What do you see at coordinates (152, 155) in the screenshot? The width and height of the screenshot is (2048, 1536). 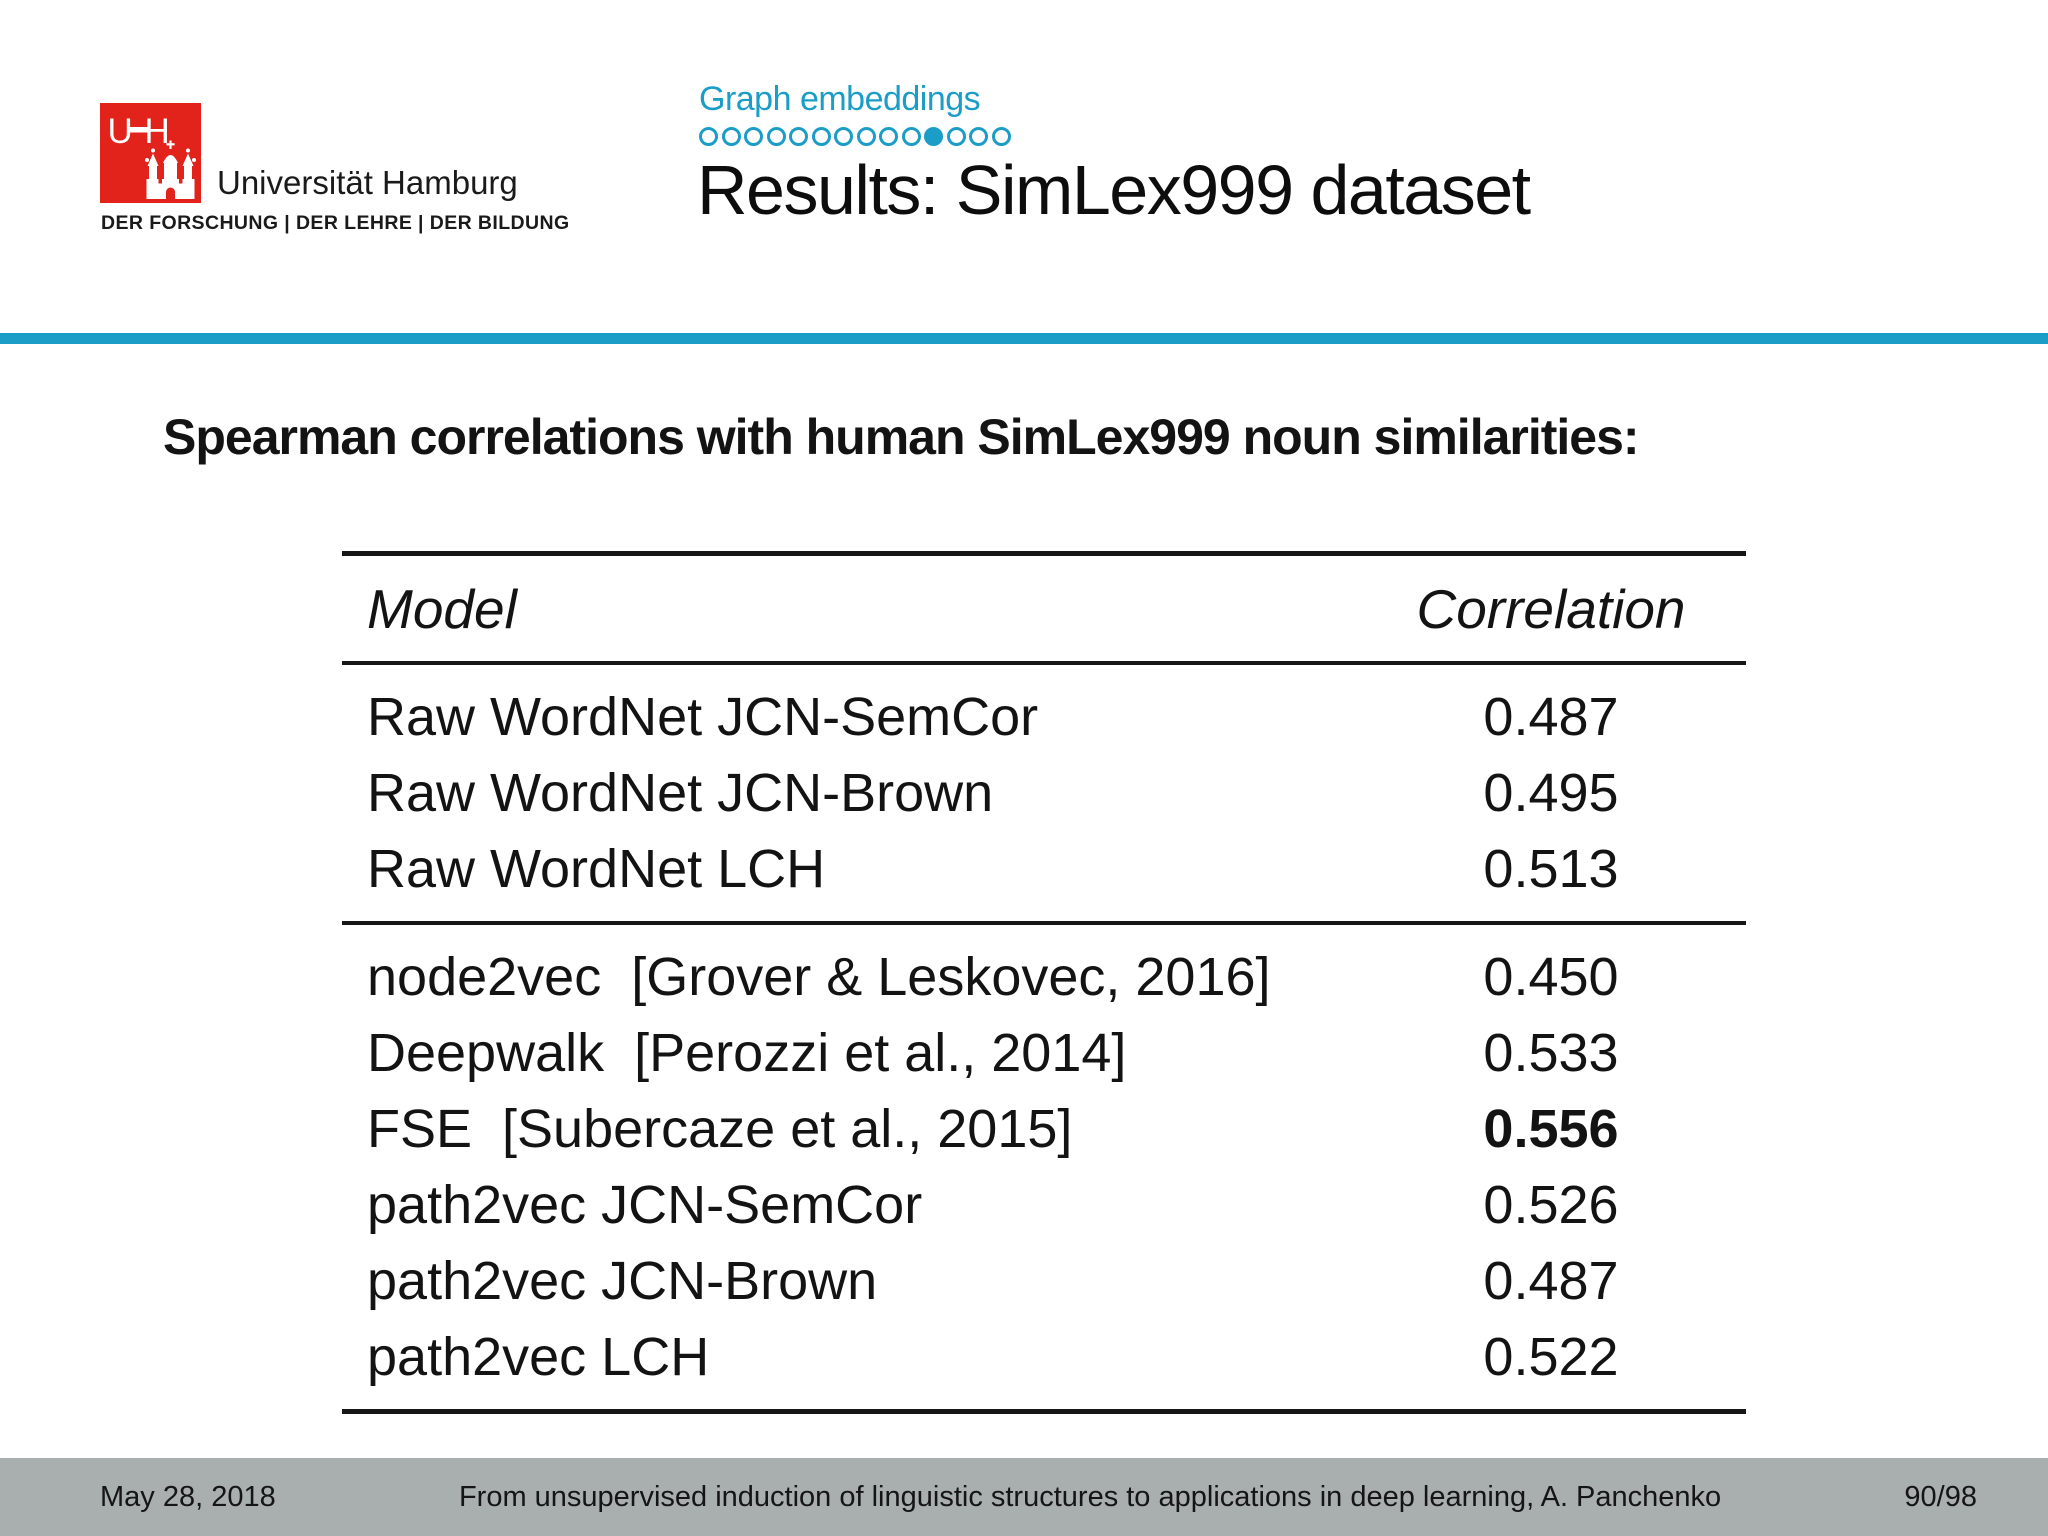 I see `uhh-logo-graphic: U H` at bounding box center [152, 155].